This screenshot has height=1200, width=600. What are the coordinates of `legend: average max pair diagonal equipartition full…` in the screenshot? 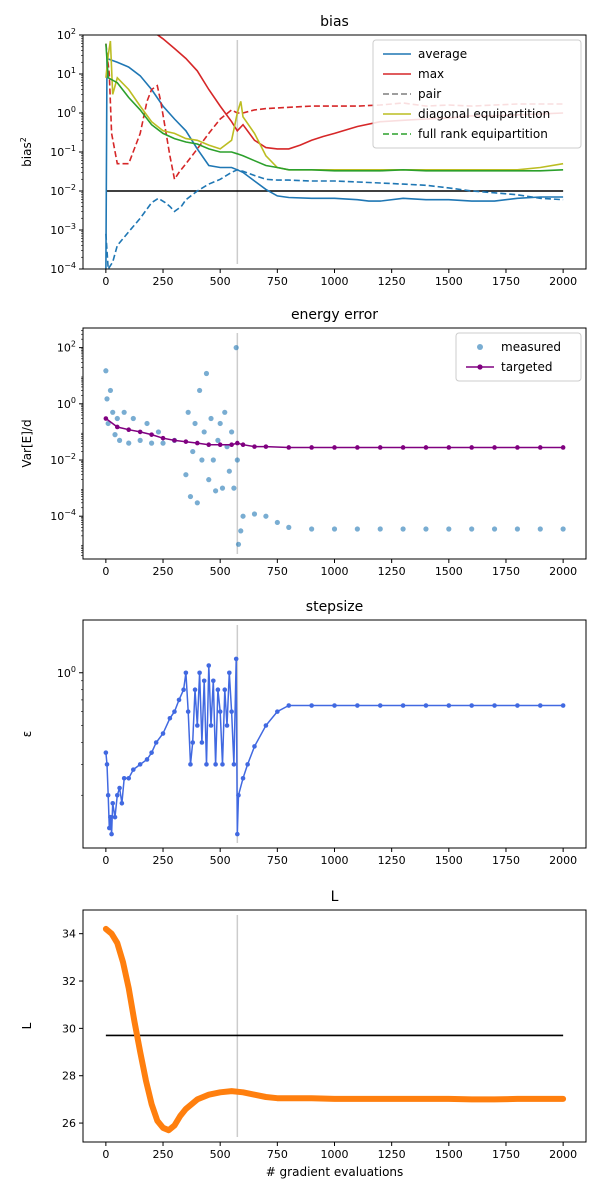 It's located at (477, 94).